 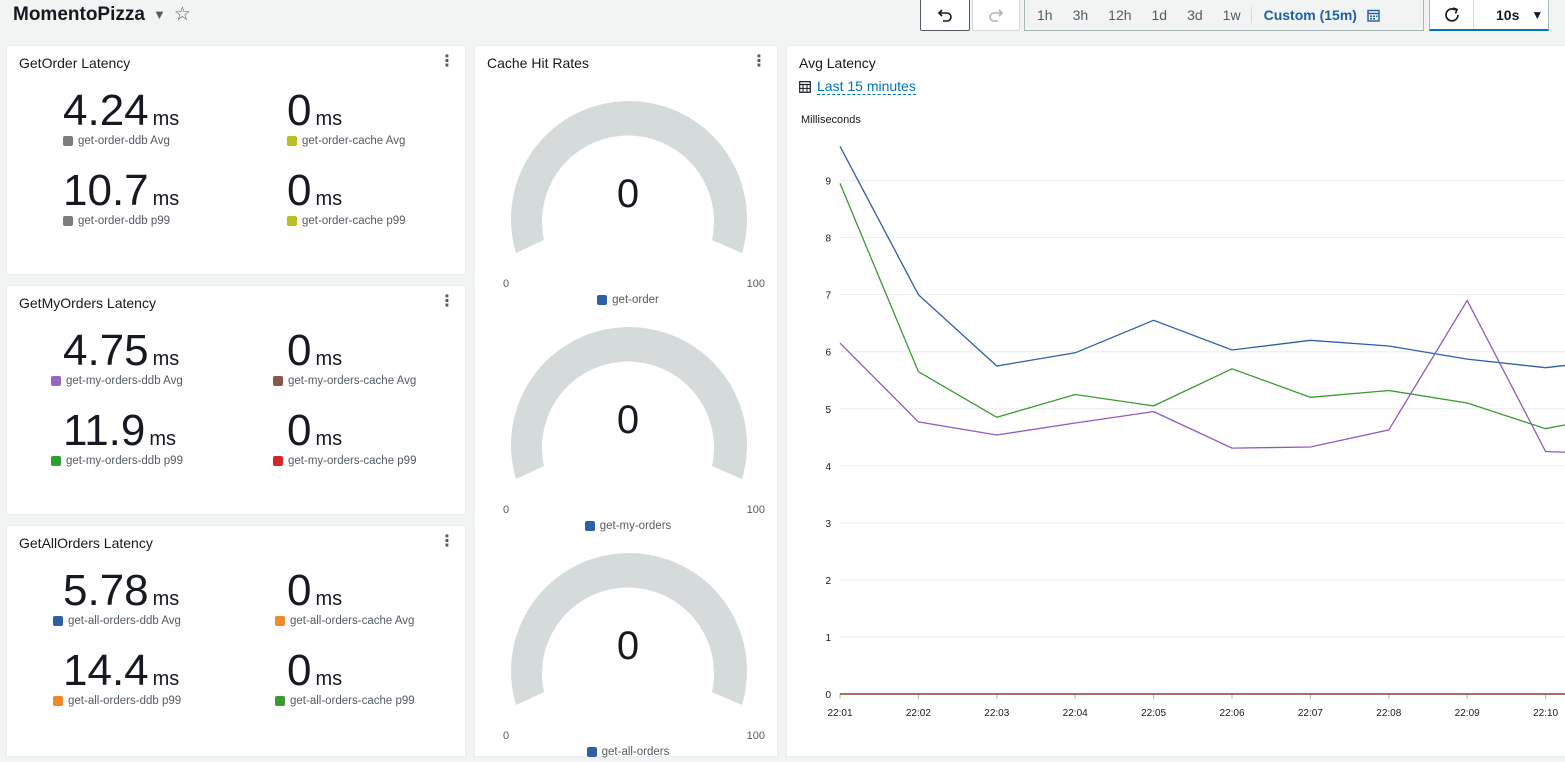 I want to click on series-line-get-all-orders-ddb, so click(x=1202, y=257).